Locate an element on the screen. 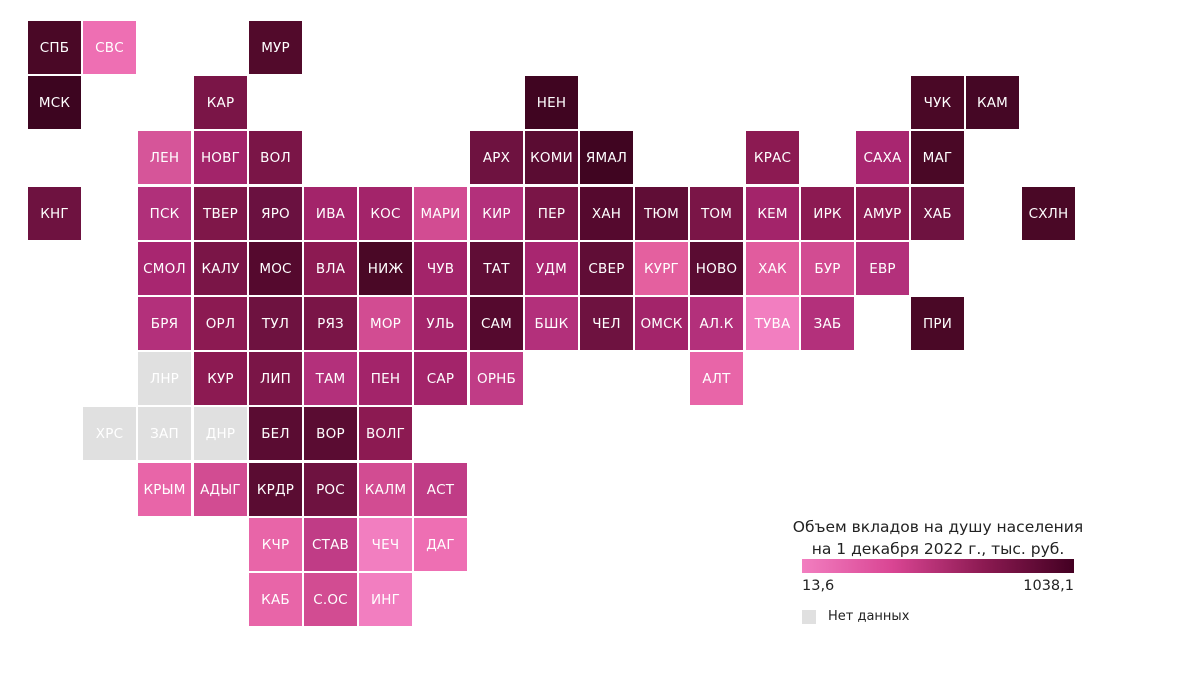  region-tile: АЛ.К is located at coordinates (716, 323).